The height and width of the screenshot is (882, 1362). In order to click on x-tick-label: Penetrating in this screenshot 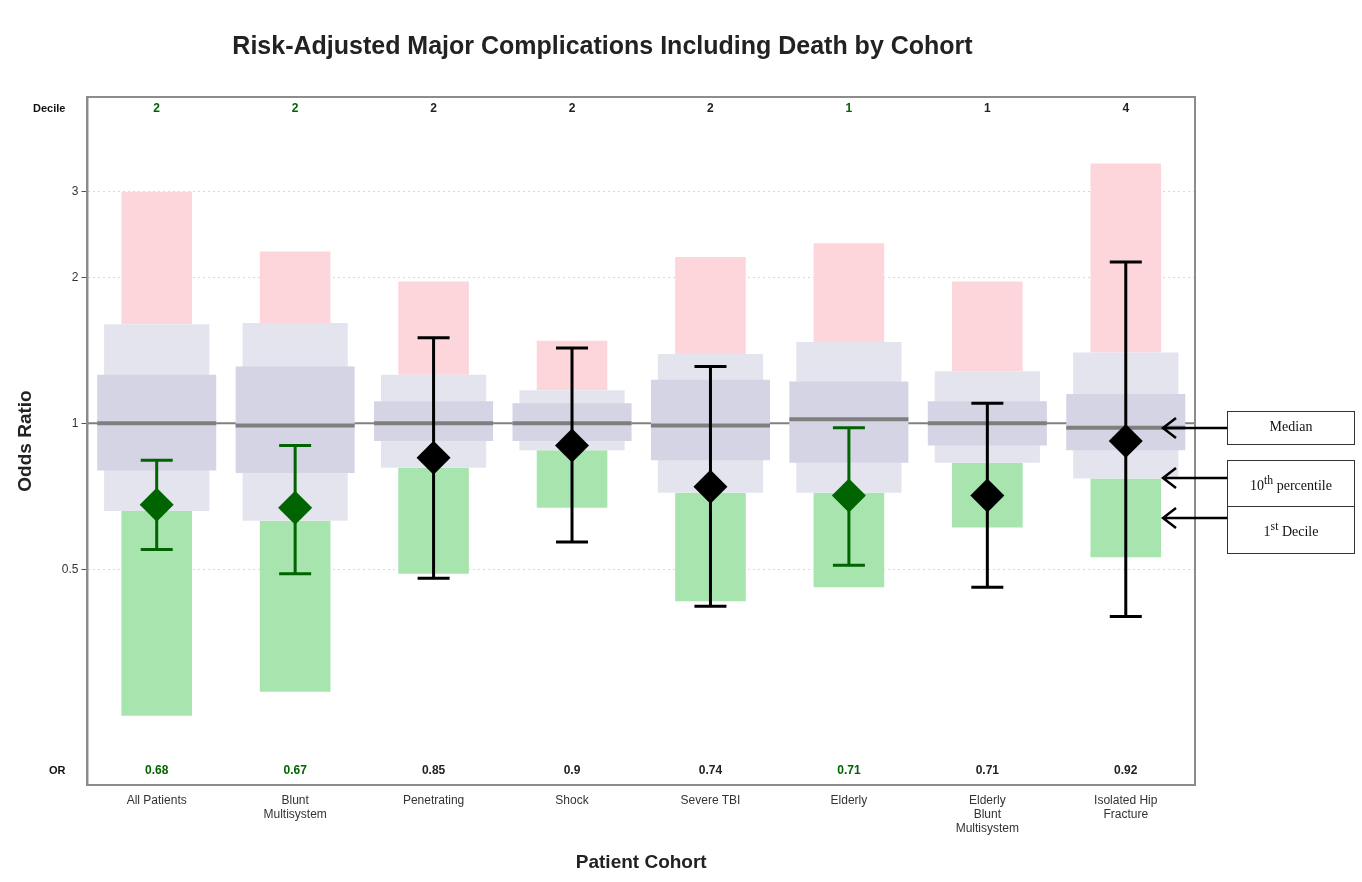, I will do `click(433, 799)`.